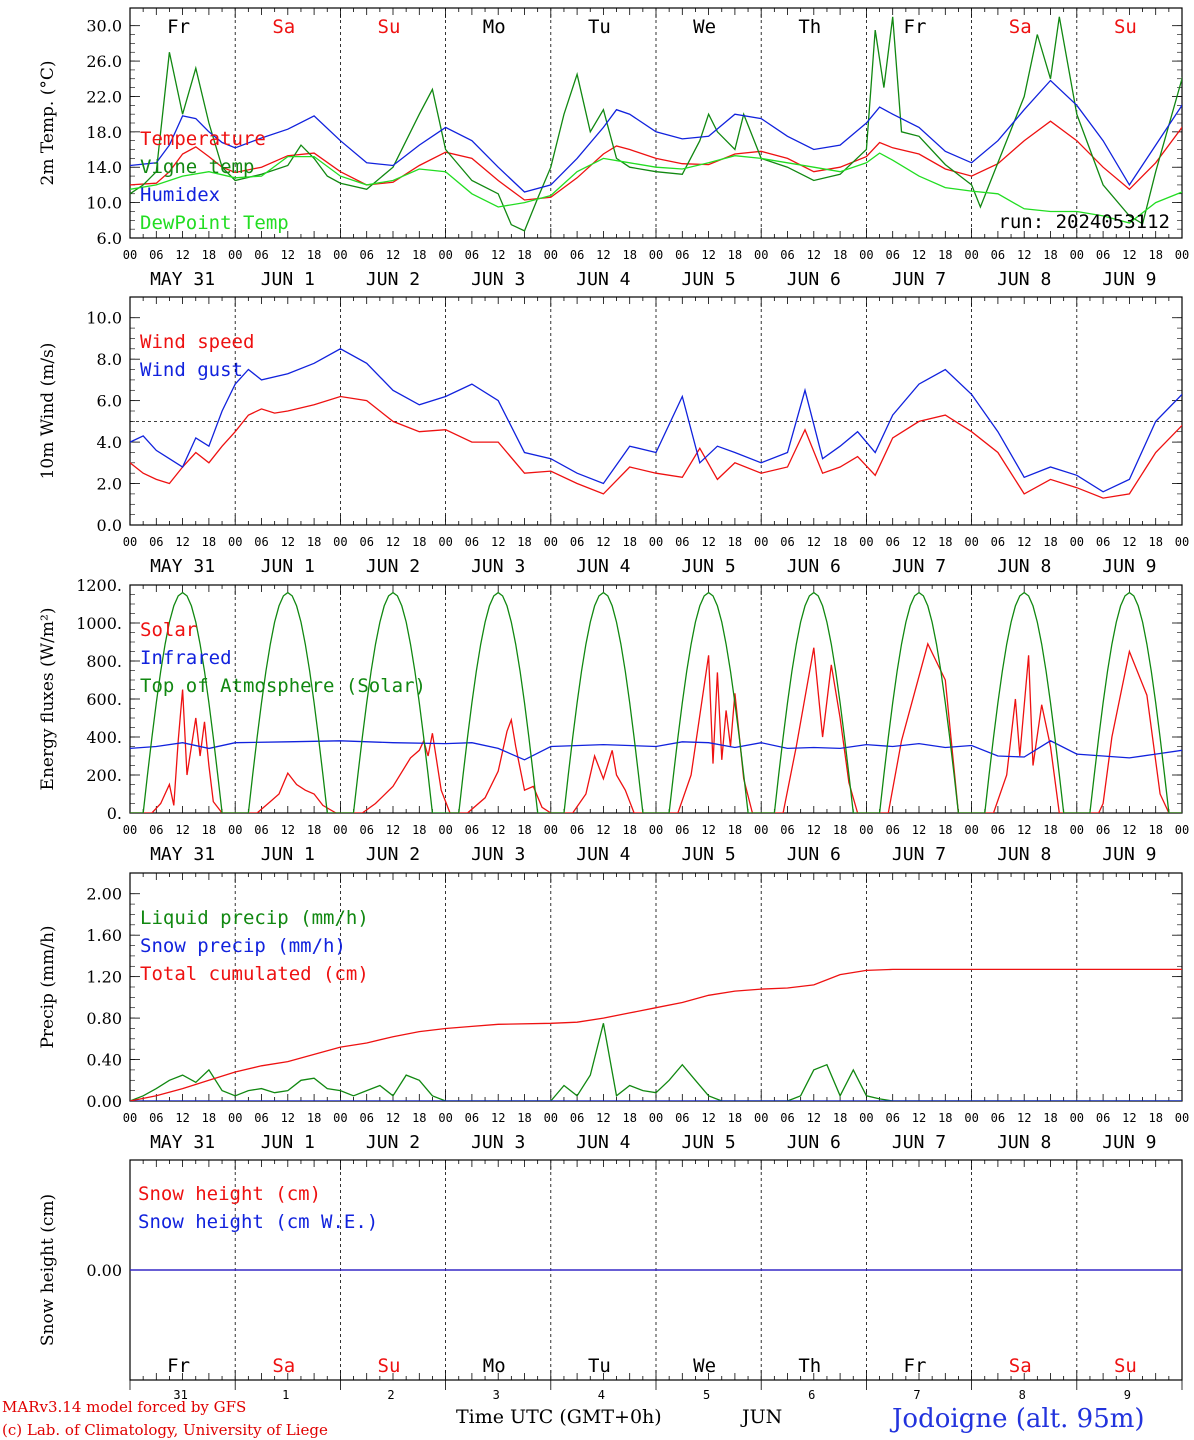 The height and width of the screenshot is (1440, 1194). Describe the element at coordinates (104, 61) in the screenshot. I see `y-tick-label: 26.0` at that location.